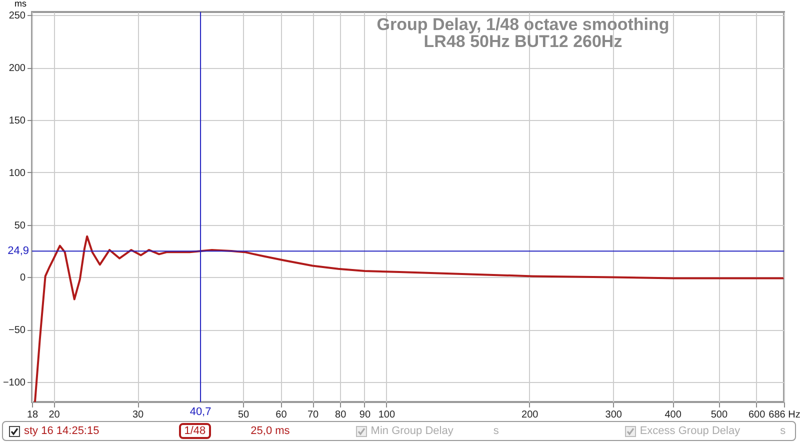 The height and width of the screenshot is (443, 800). What do you see at coordinates (690, 431) in the screenshot?
I see `text: Excess Group Delay` at bounding box center [690, 431].